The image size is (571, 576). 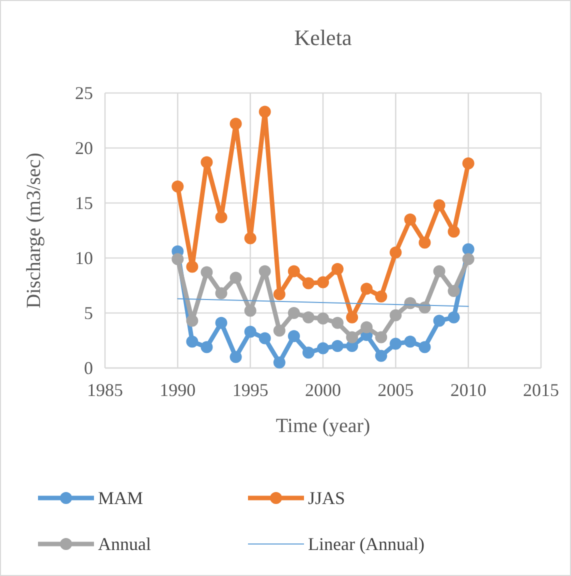 What do you see at coordinates (396, 390) in the screenshot?
I see `x-tick-label: 2005` at bounding box center [396, 390].